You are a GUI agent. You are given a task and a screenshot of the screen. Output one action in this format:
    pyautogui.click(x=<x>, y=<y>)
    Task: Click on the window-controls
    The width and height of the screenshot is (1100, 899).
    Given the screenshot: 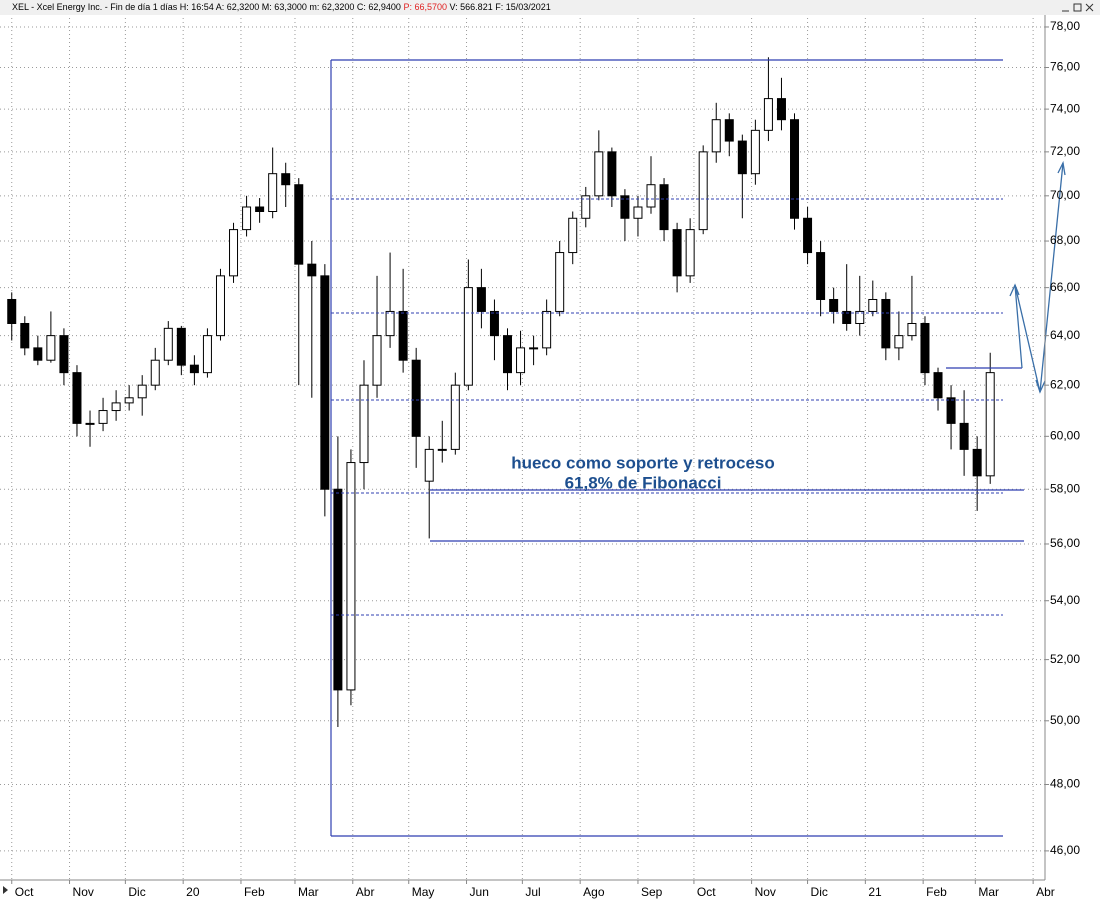 What is the action you would take?
    pyautogui.click(x=1078, y=7)
    